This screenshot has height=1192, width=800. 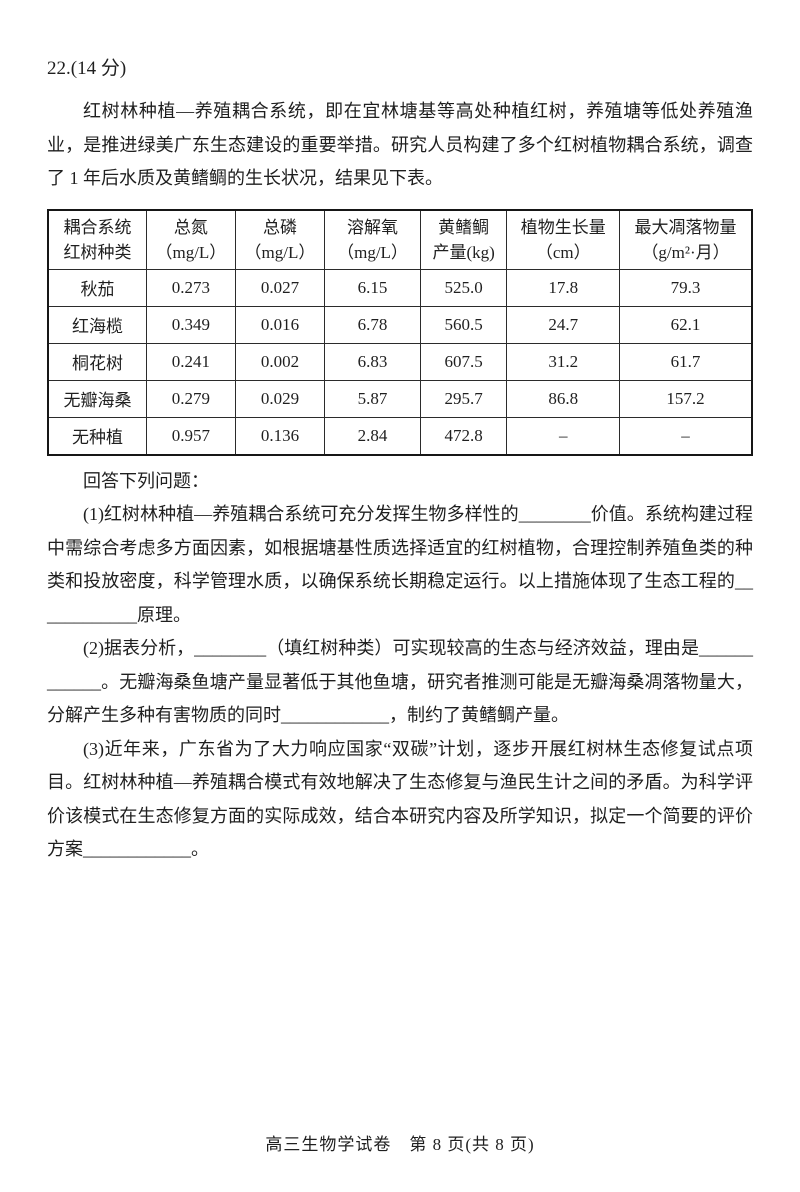 I want to click on table-row-wubanhaisang: 无瓣海桑 0.279 0.029 5.87 295.7 86.8 157.2, so click(x=400, y=398).